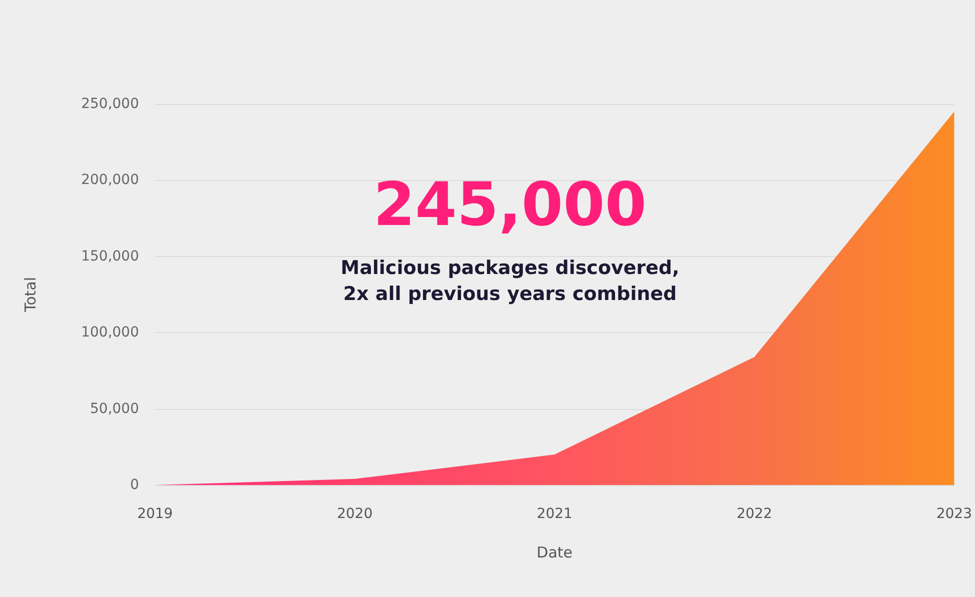  Describe the element at coordinates (754, 514) in the screenshot. I see `x-tick-label: 2022` at that location.